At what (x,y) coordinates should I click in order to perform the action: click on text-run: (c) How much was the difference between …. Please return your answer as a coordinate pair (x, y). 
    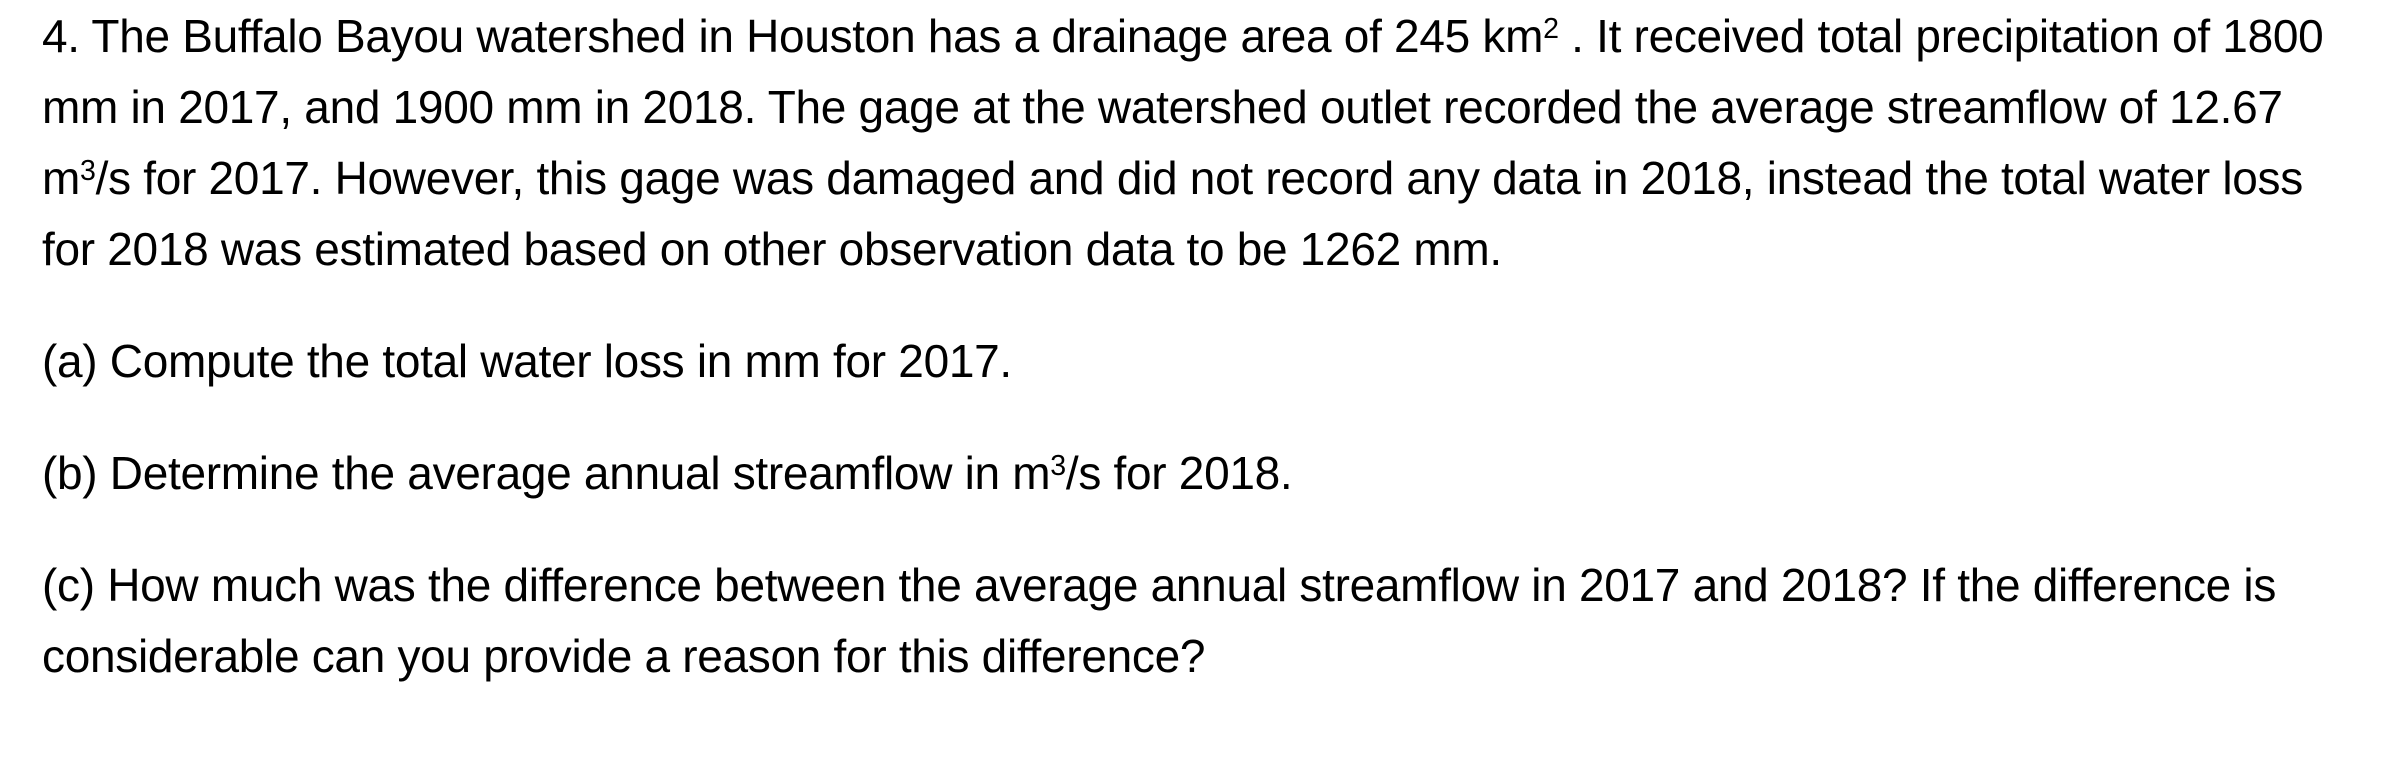
    Looking at the image, I should click on (1159, 620).